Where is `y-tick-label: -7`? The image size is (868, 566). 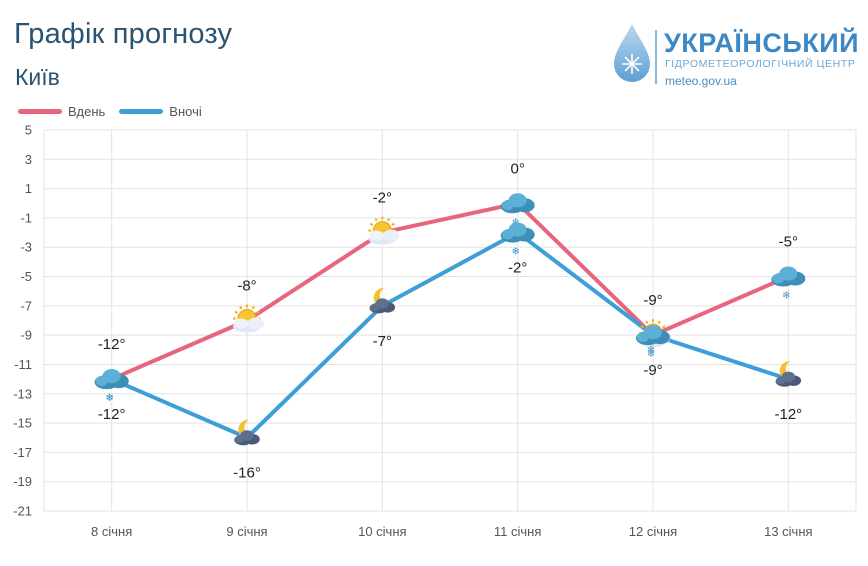
y-tick-label: -7 is located at coordinates (26, 305).